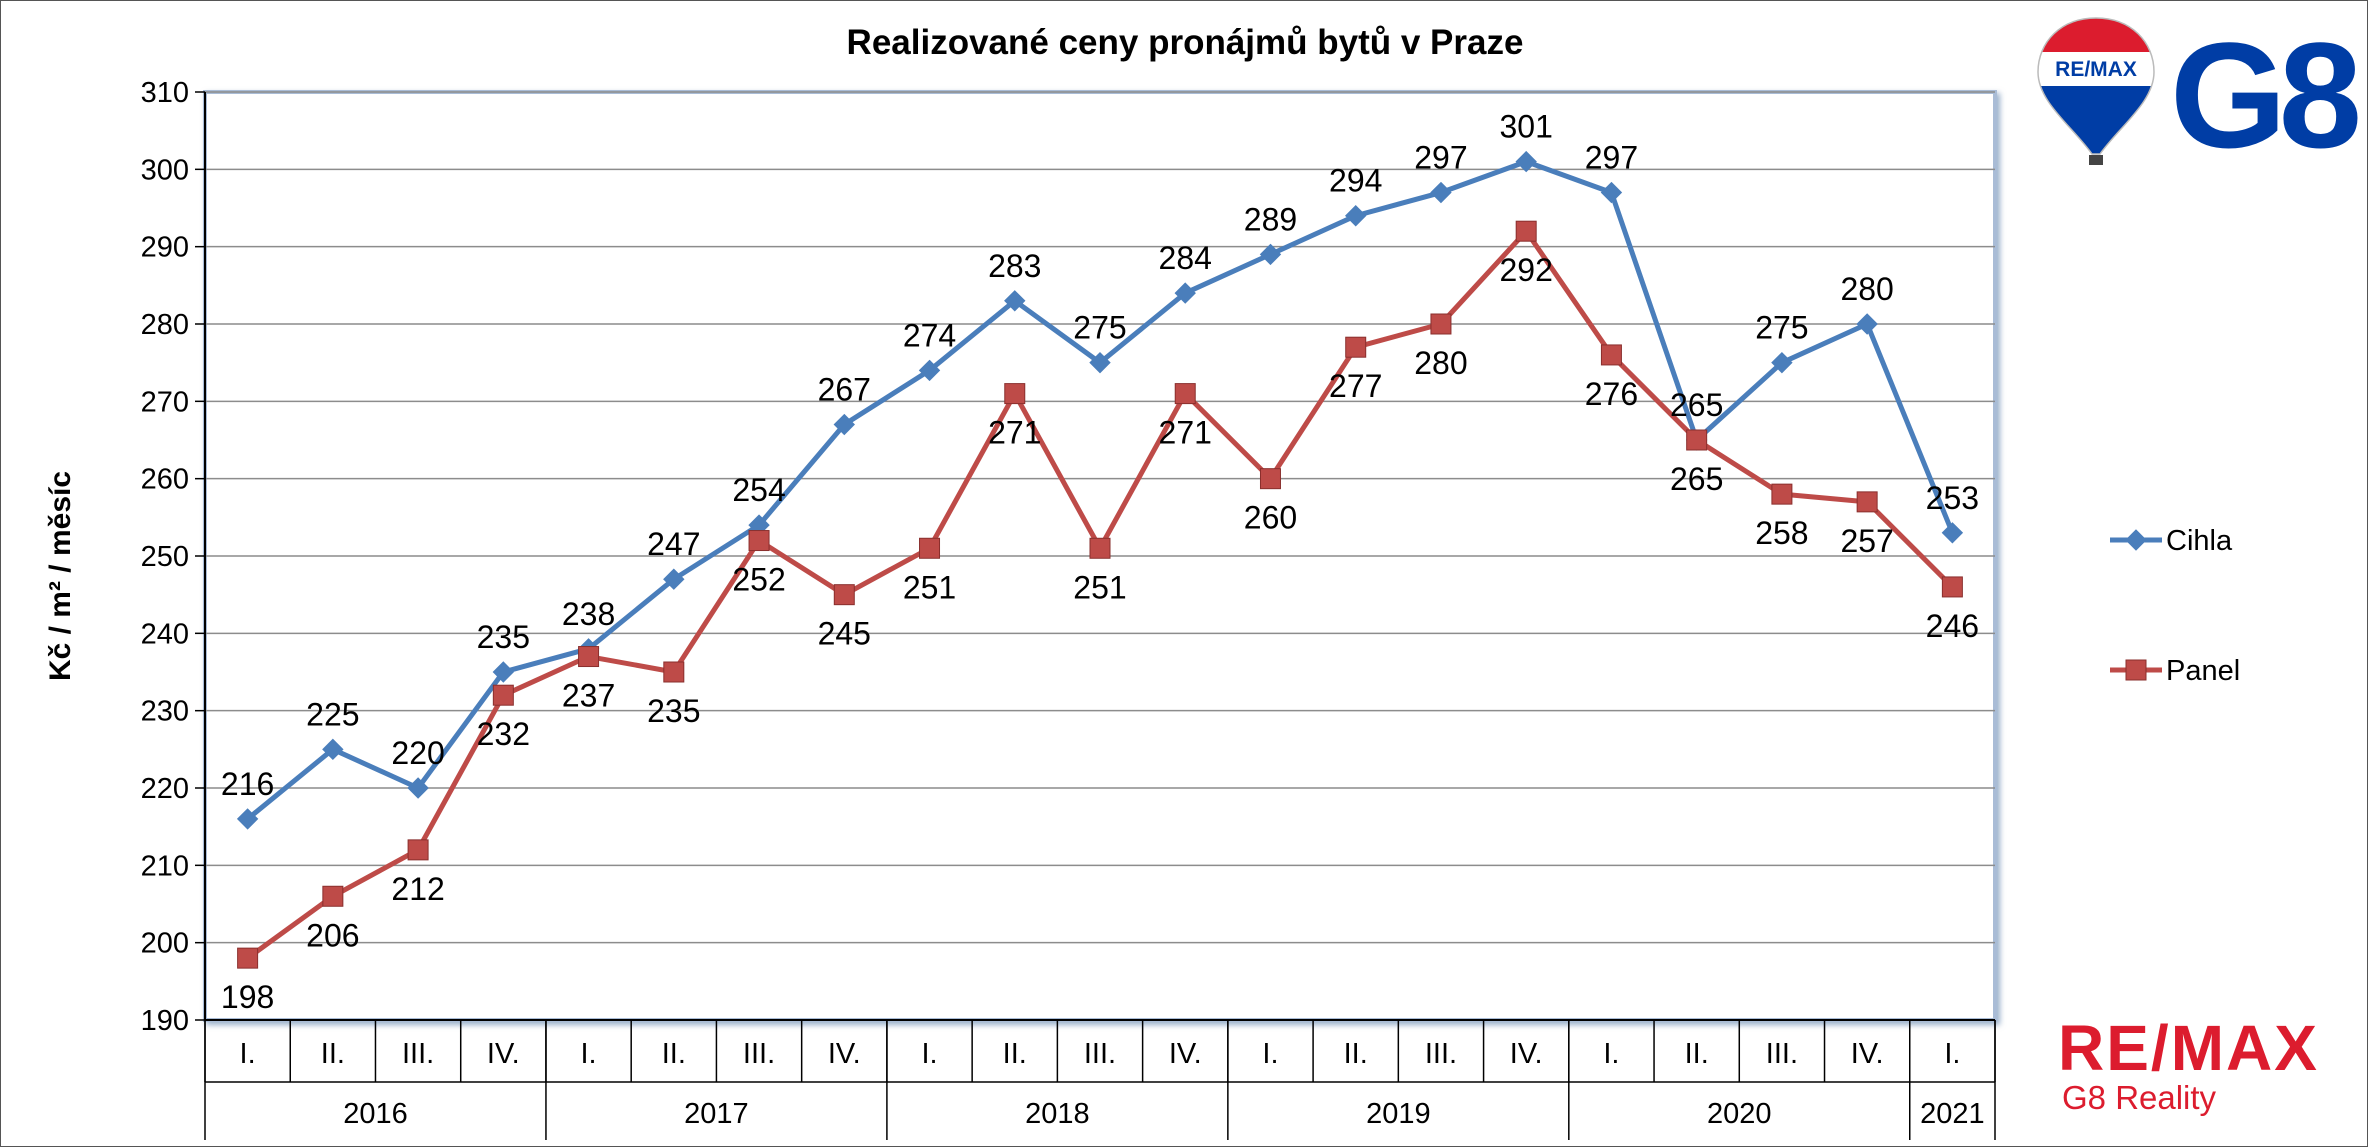 This screenshot has height=1147, width=2368. I want to click on y-tick-label: 280, so click(165, 325).